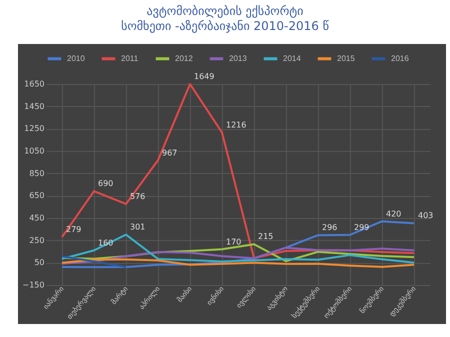 This screenshot has height=337, width=450. What do you see at coordinates (34, 151) in the screenshot?
I see `y-tick-label: 1050` at bounding box center [34, 151].